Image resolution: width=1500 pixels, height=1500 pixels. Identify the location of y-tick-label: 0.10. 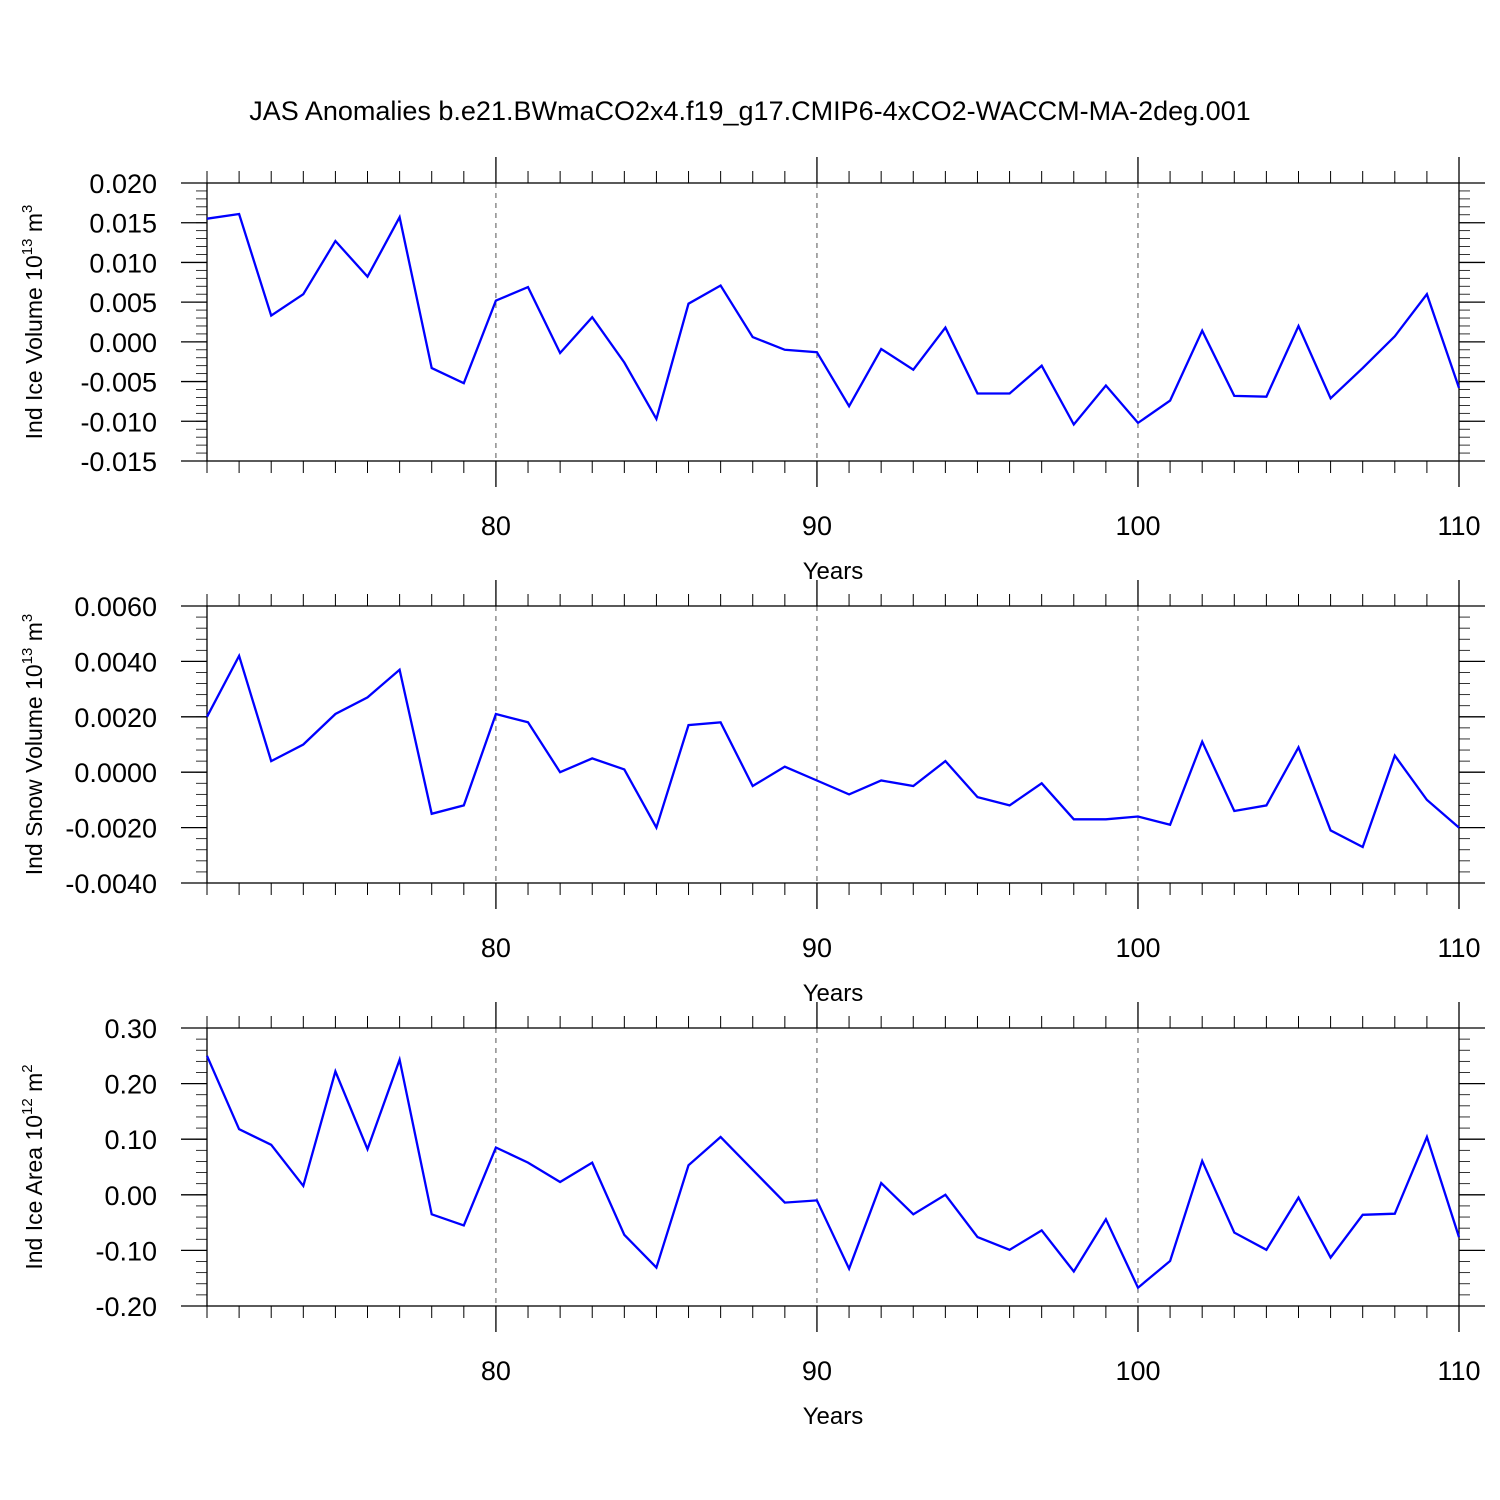
(130, 1140).